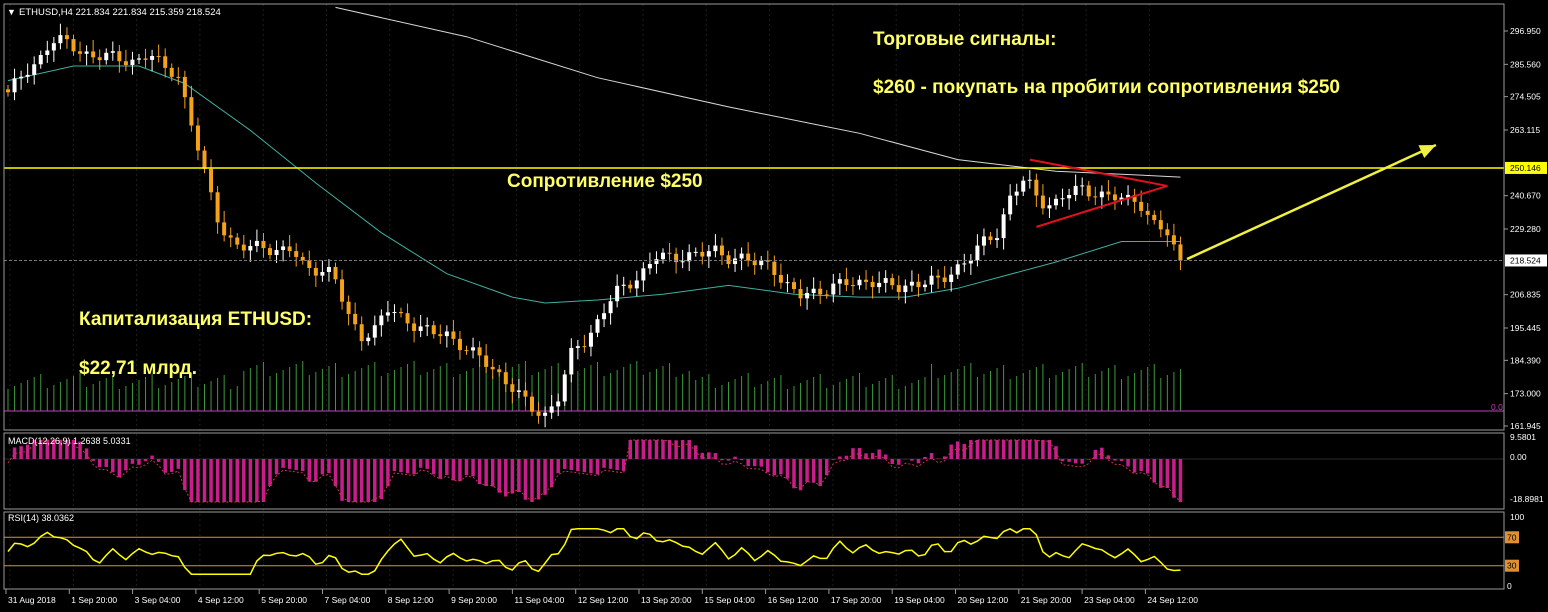 Image resolution: width=1548 pixels, height=612 pixels. Describe the element at coordinates (1109, 600) in the screenshot. I see `time-label: 23 Sep 04:00` at that location.